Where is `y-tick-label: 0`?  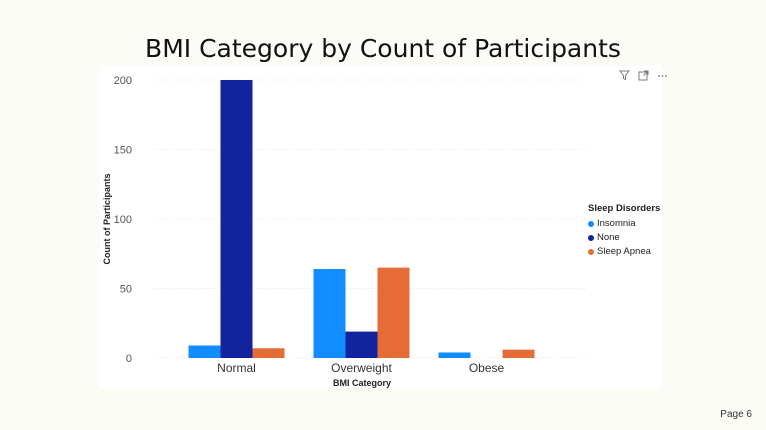 y-tick-label: 0 is located at coordinates (129, 359).